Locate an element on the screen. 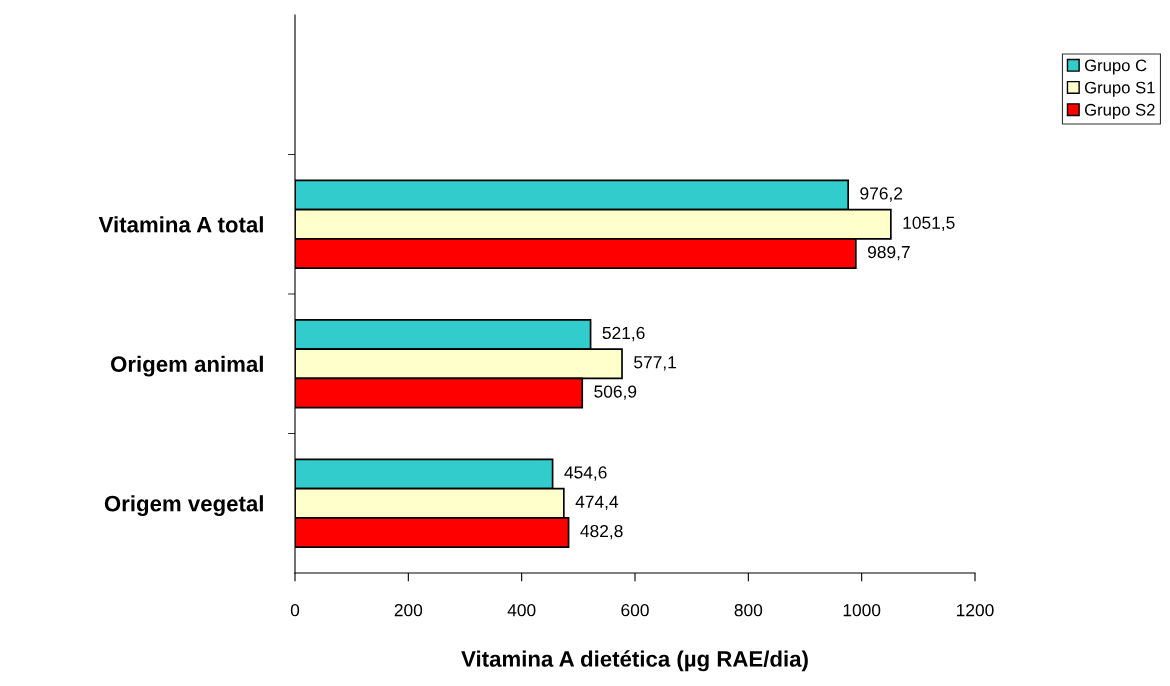 The width and height of the screenshot is (1170, 686). x-tick-label: 800 is located at coordinates (748, 610).